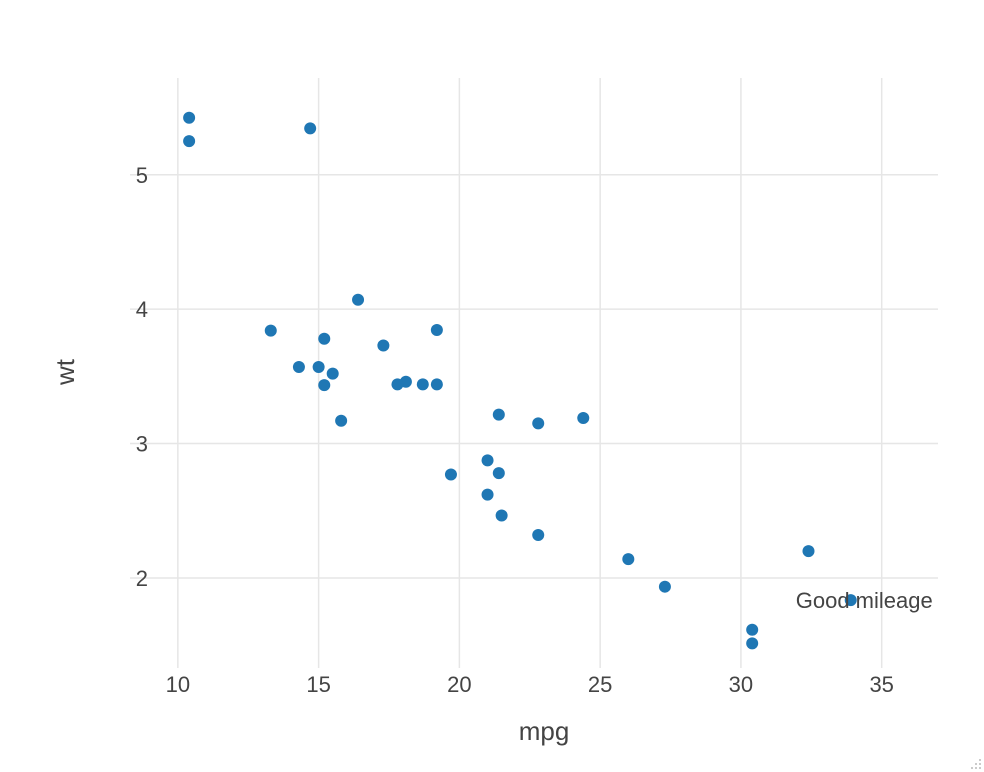 Image resolution: width=984 pixels, height=772 pixels. I want to click on y-tick-label: 2, so click(142, 578).